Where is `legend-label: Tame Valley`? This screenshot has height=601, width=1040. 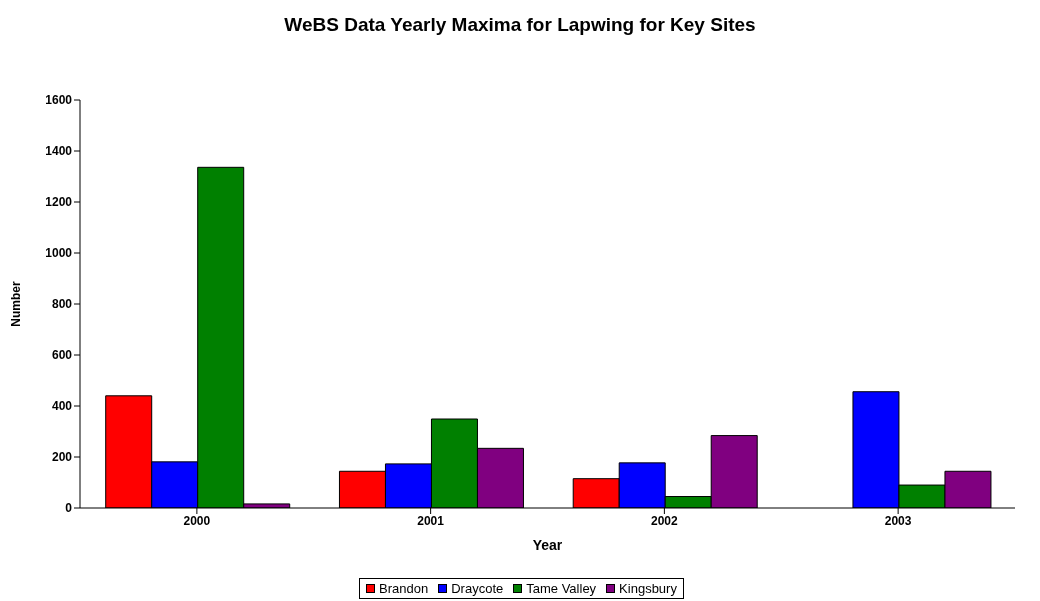 legend-label: Tame Valley is located at coordinates (561, 588).